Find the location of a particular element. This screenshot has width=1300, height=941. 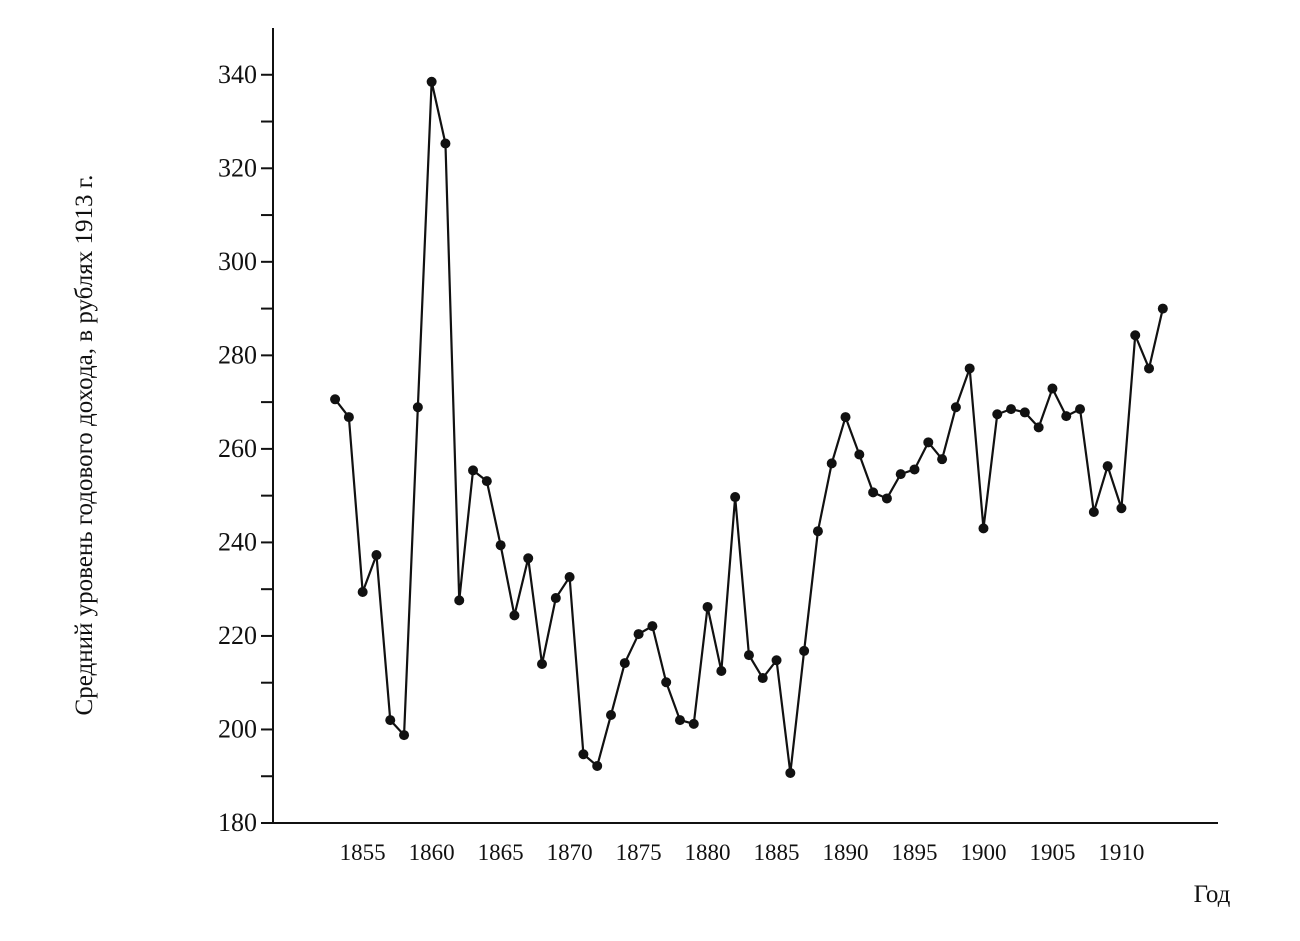

y-tick-label: 200 is located at coordinates (237, 728).